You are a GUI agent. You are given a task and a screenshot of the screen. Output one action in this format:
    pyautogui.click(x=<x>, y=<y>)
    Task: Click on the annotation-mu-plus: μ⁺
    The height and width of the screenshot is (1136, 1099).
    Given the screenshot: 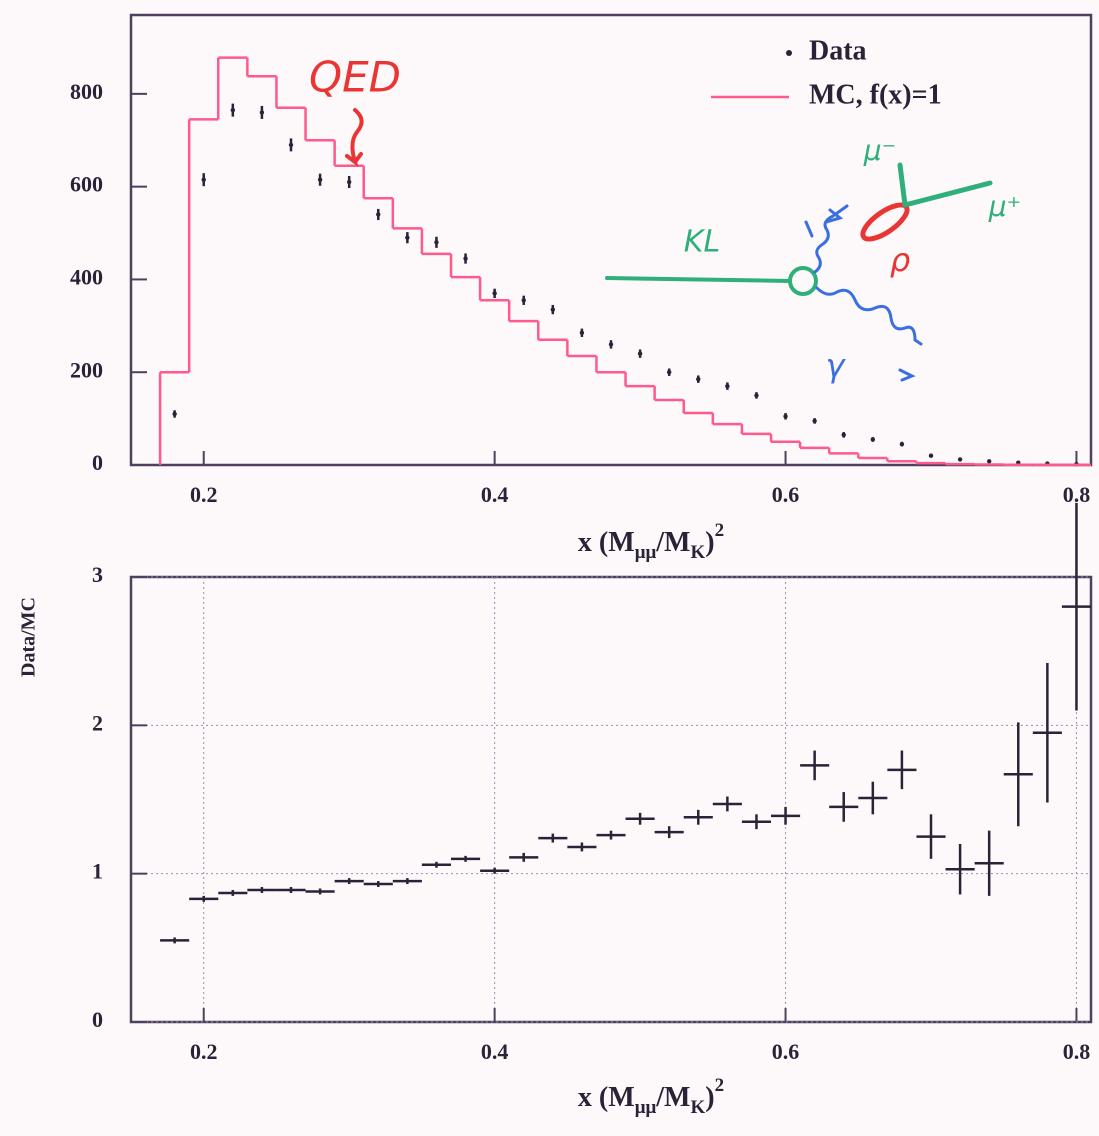 What is the action you would take?
    pyautogui.click(x=1005, y=206)
    